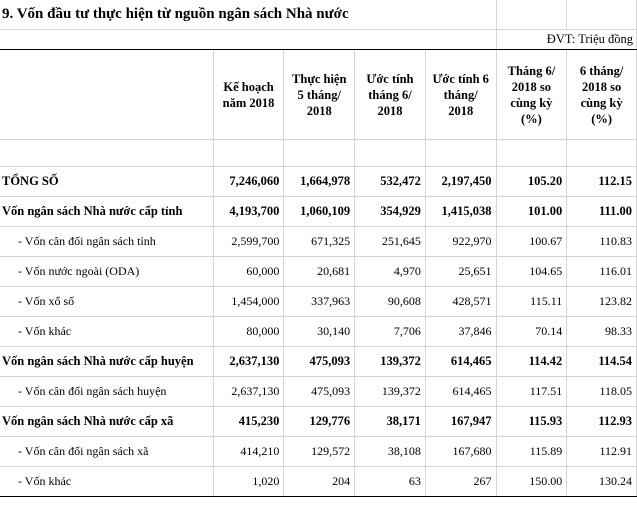 The width and height of the screenshot is (637, 519). I want to click on value-cell: 1,664,978, so click(319, 181).